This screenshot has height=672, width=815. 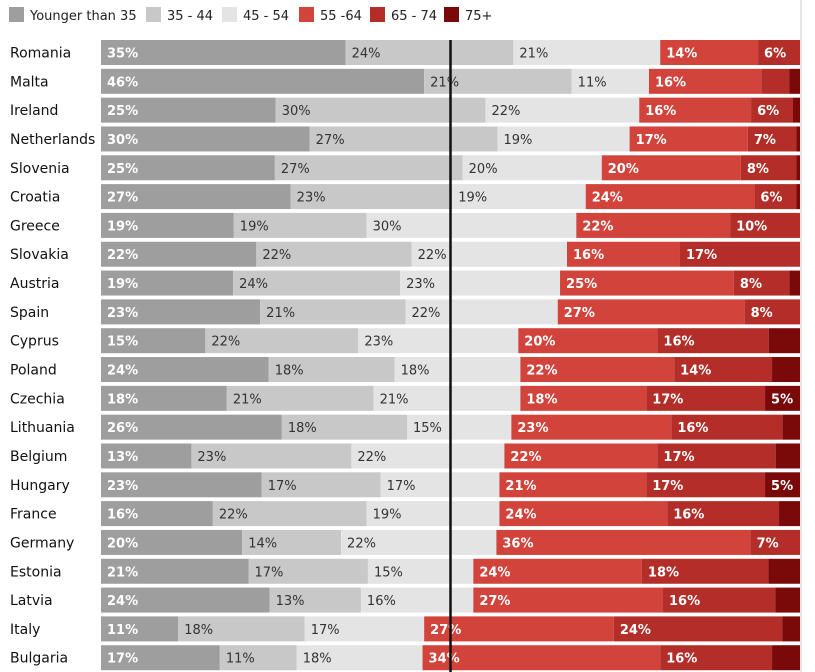 I want to click on data-label-hungary-younger-than-35: 23%, so click(x=122, y=486).